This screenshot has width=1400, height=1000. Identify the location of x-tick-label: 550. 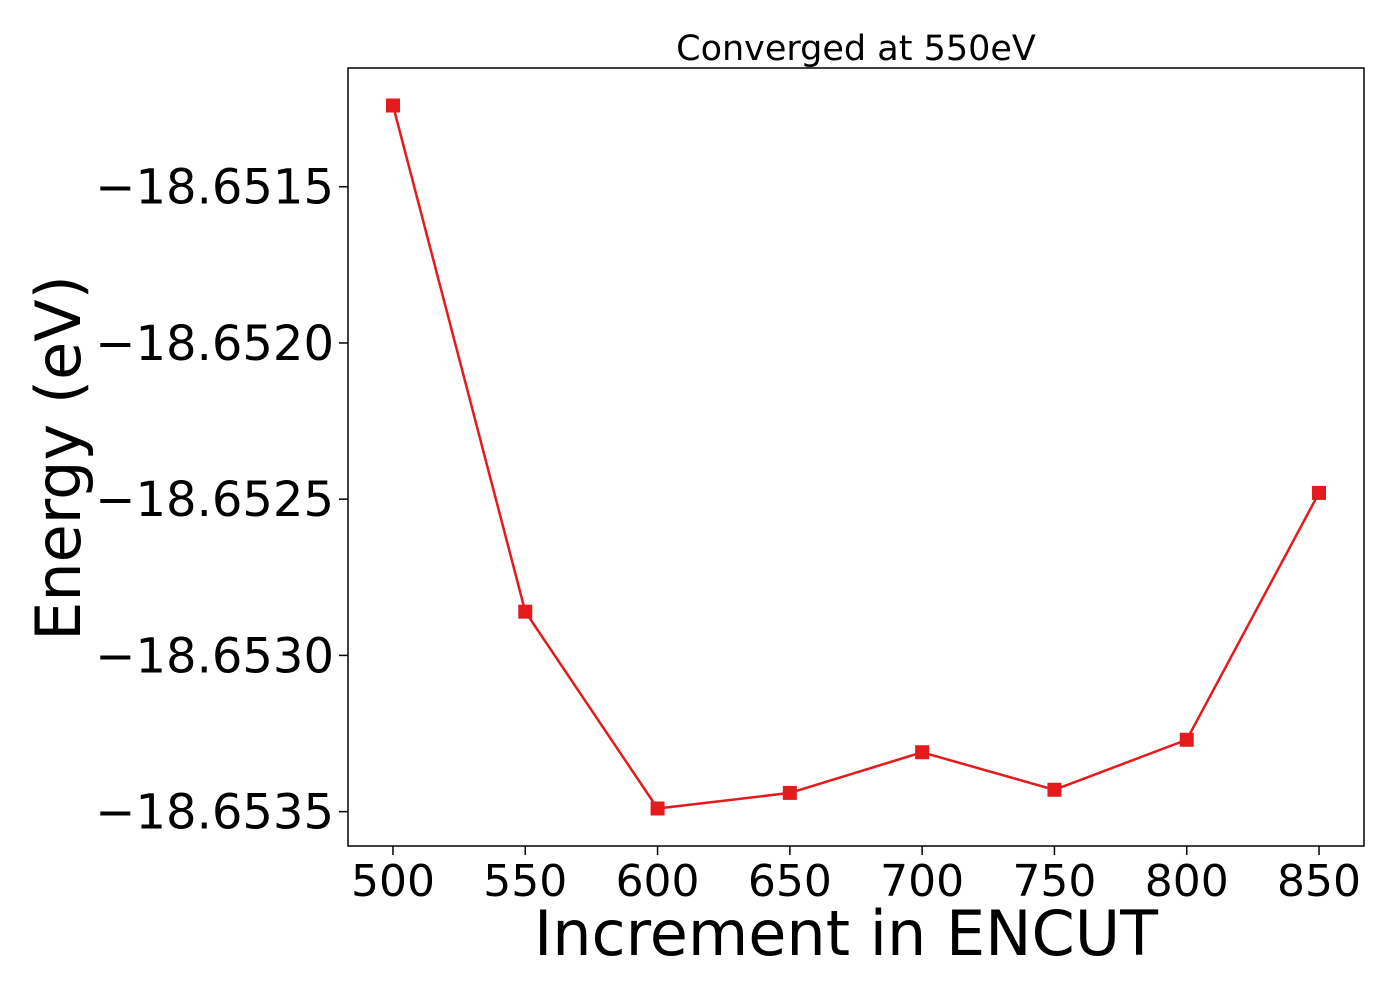
(525, 881).